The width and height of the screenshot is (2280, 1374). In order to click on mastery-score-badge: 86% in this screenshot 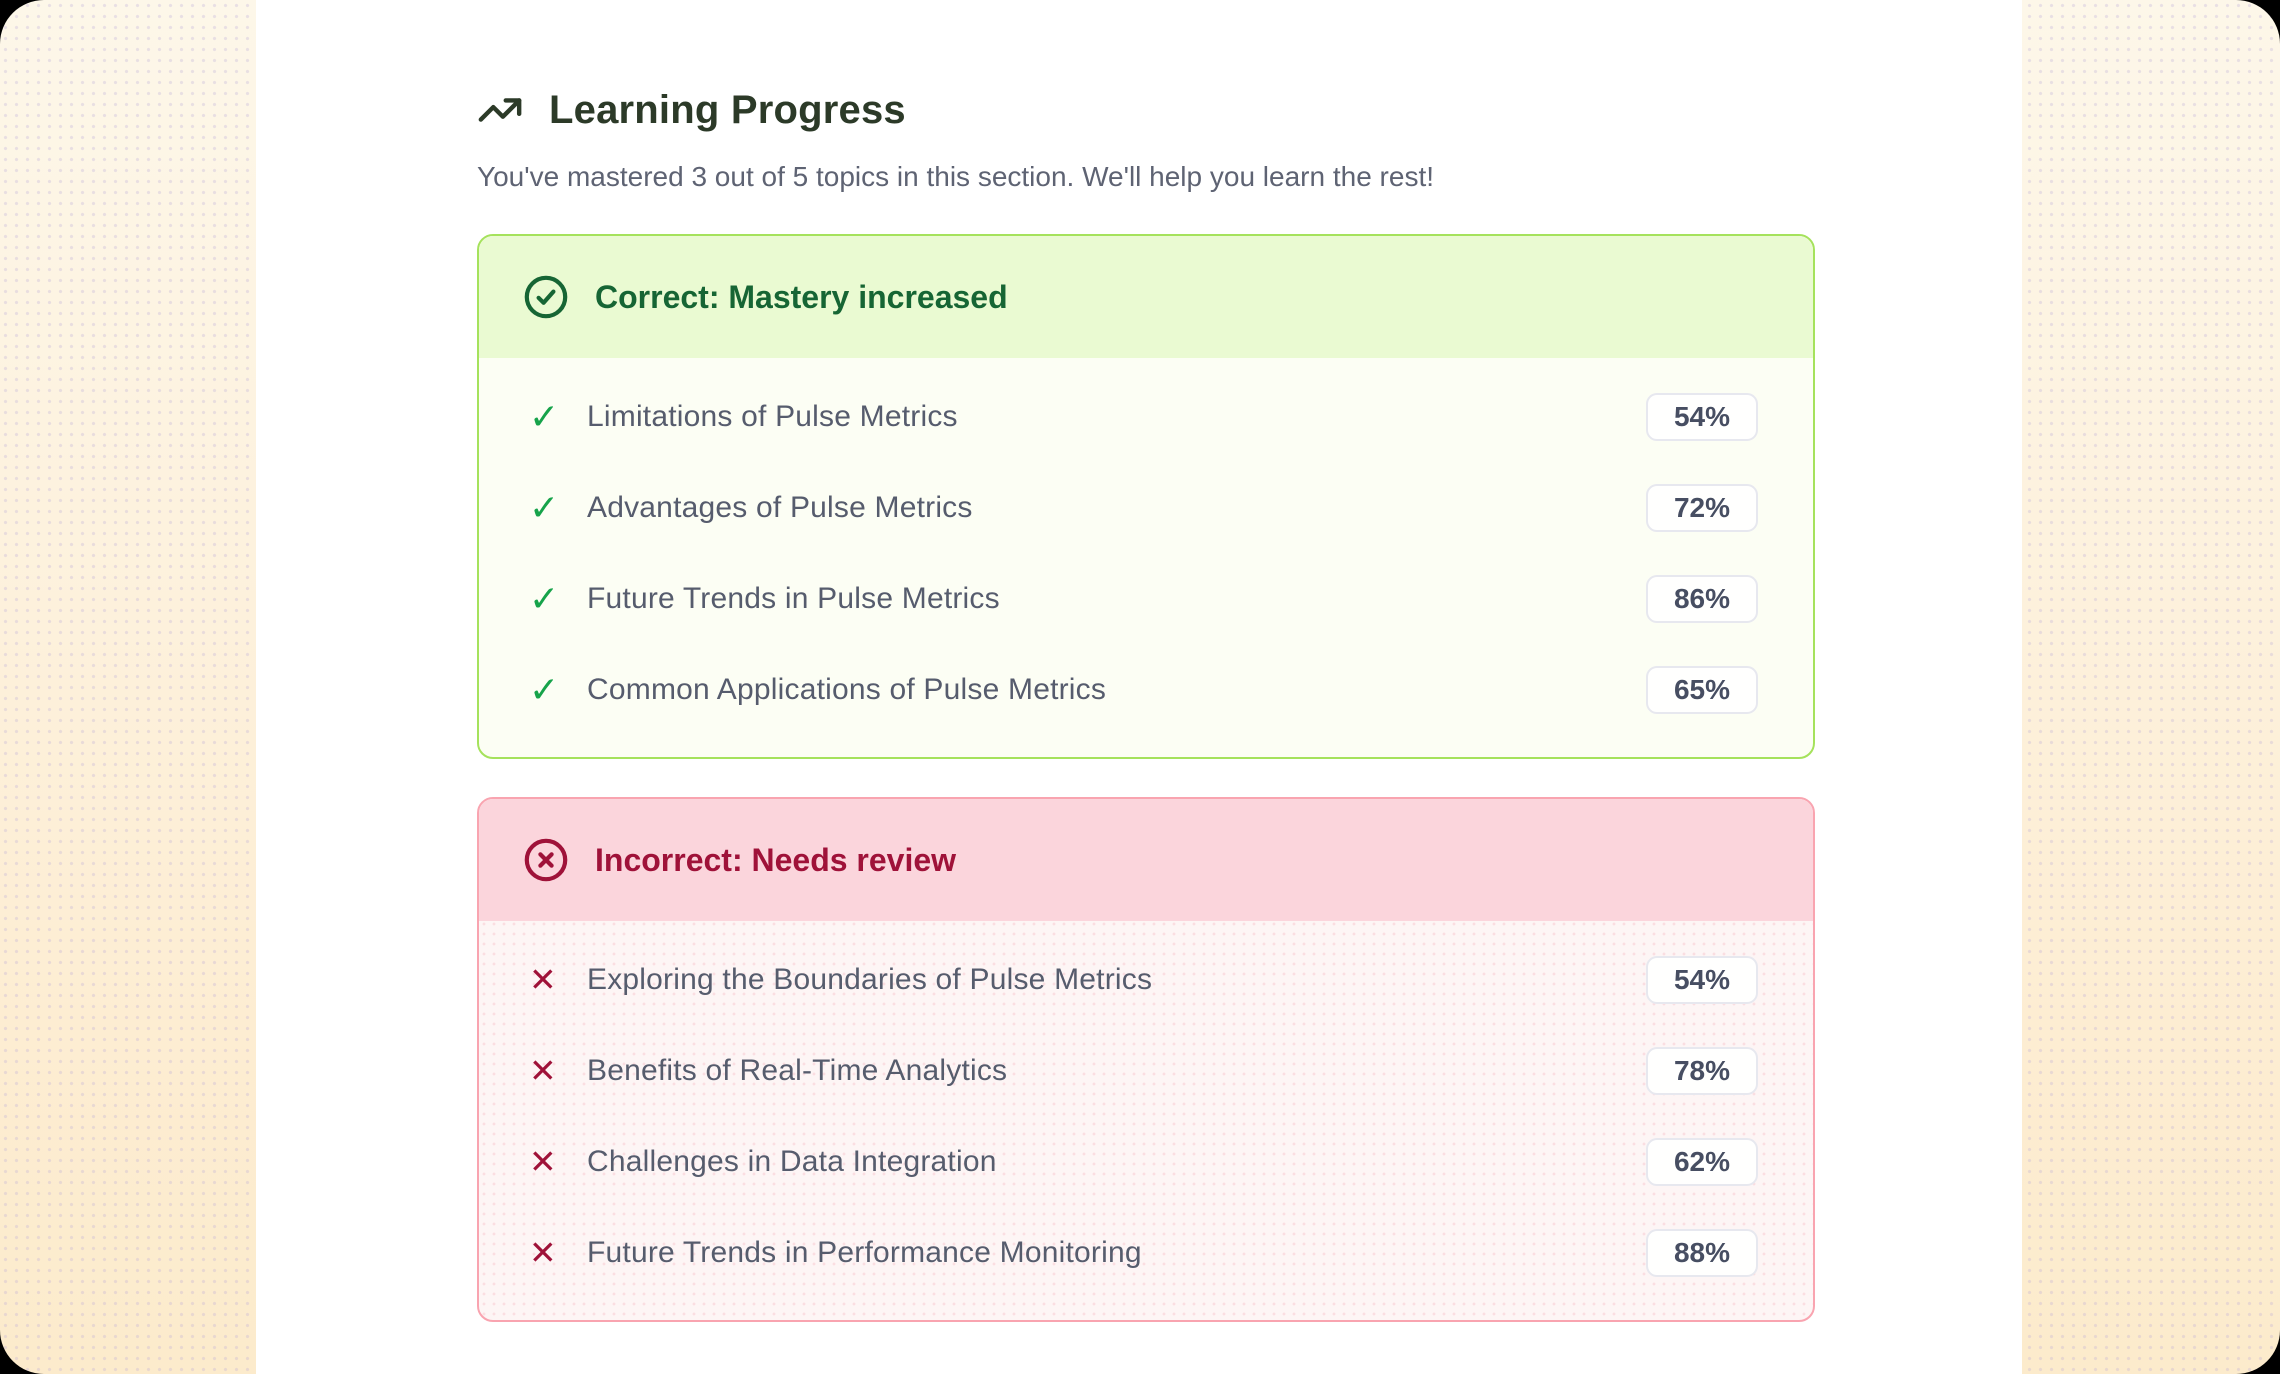, I will do `click(1702, 598)`.